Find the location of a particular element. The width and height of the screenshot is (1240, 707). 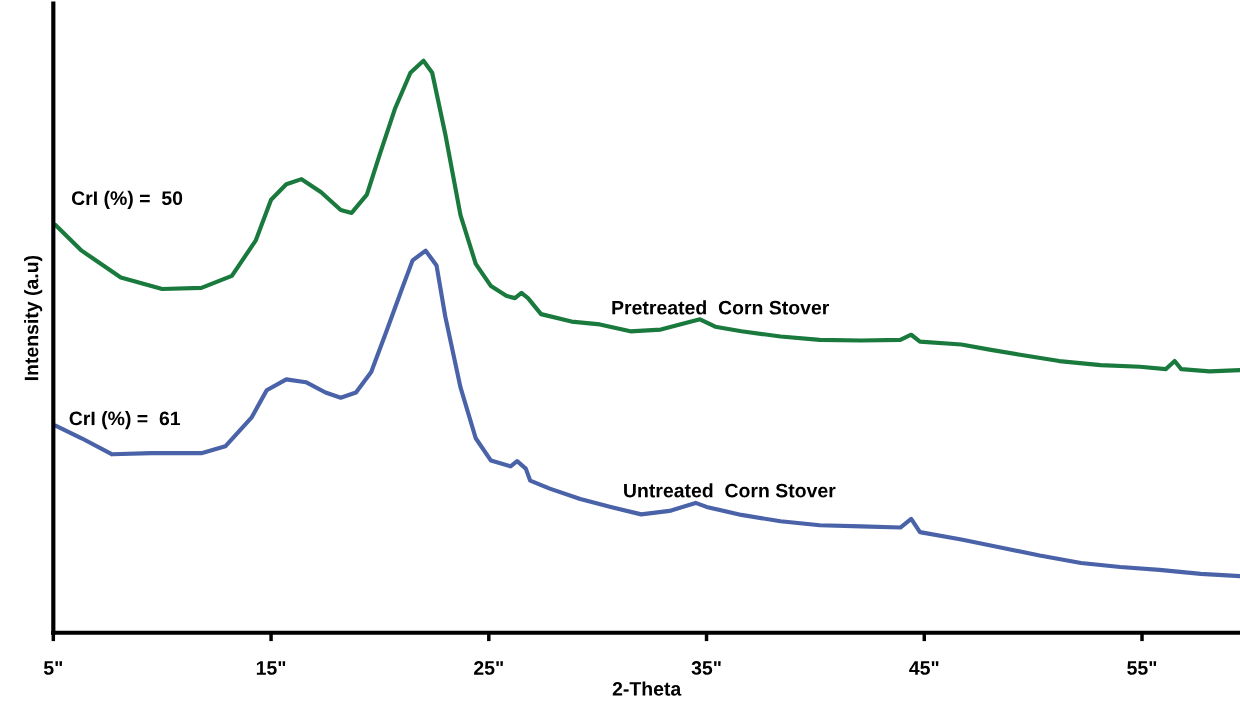

x-tick-label: 25" is located at coordinates (488, 668).